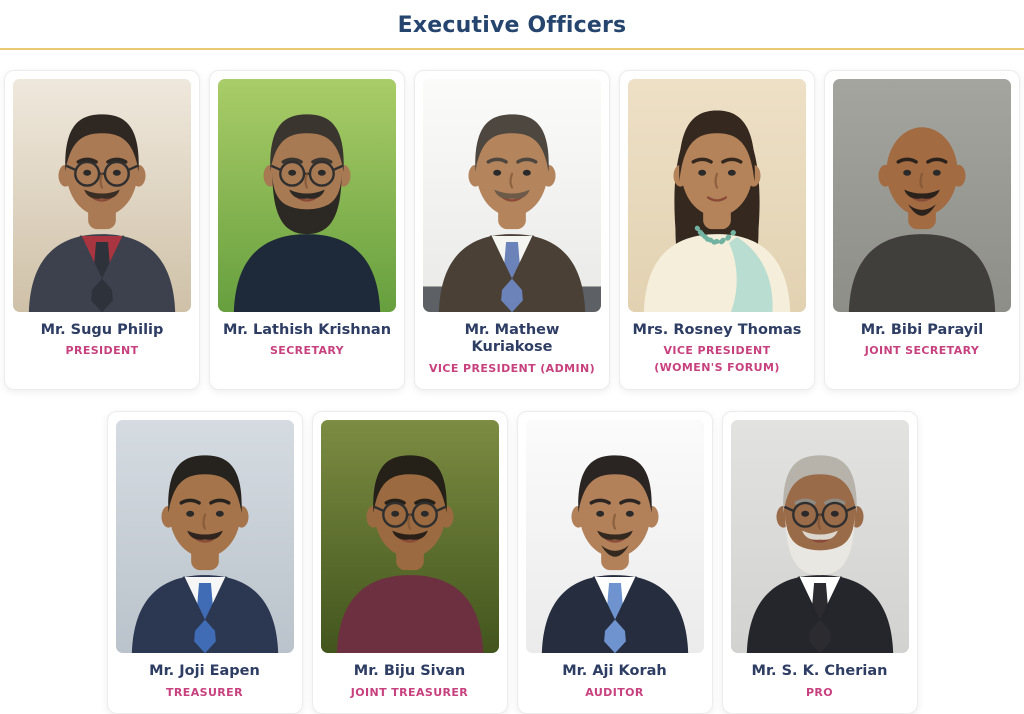 This screenshot has width=1024, height=714. Describe the element at coordinates (819, 671) in the screenshot. I see `officer-name: Mr. S. K. Cherian` at that location.